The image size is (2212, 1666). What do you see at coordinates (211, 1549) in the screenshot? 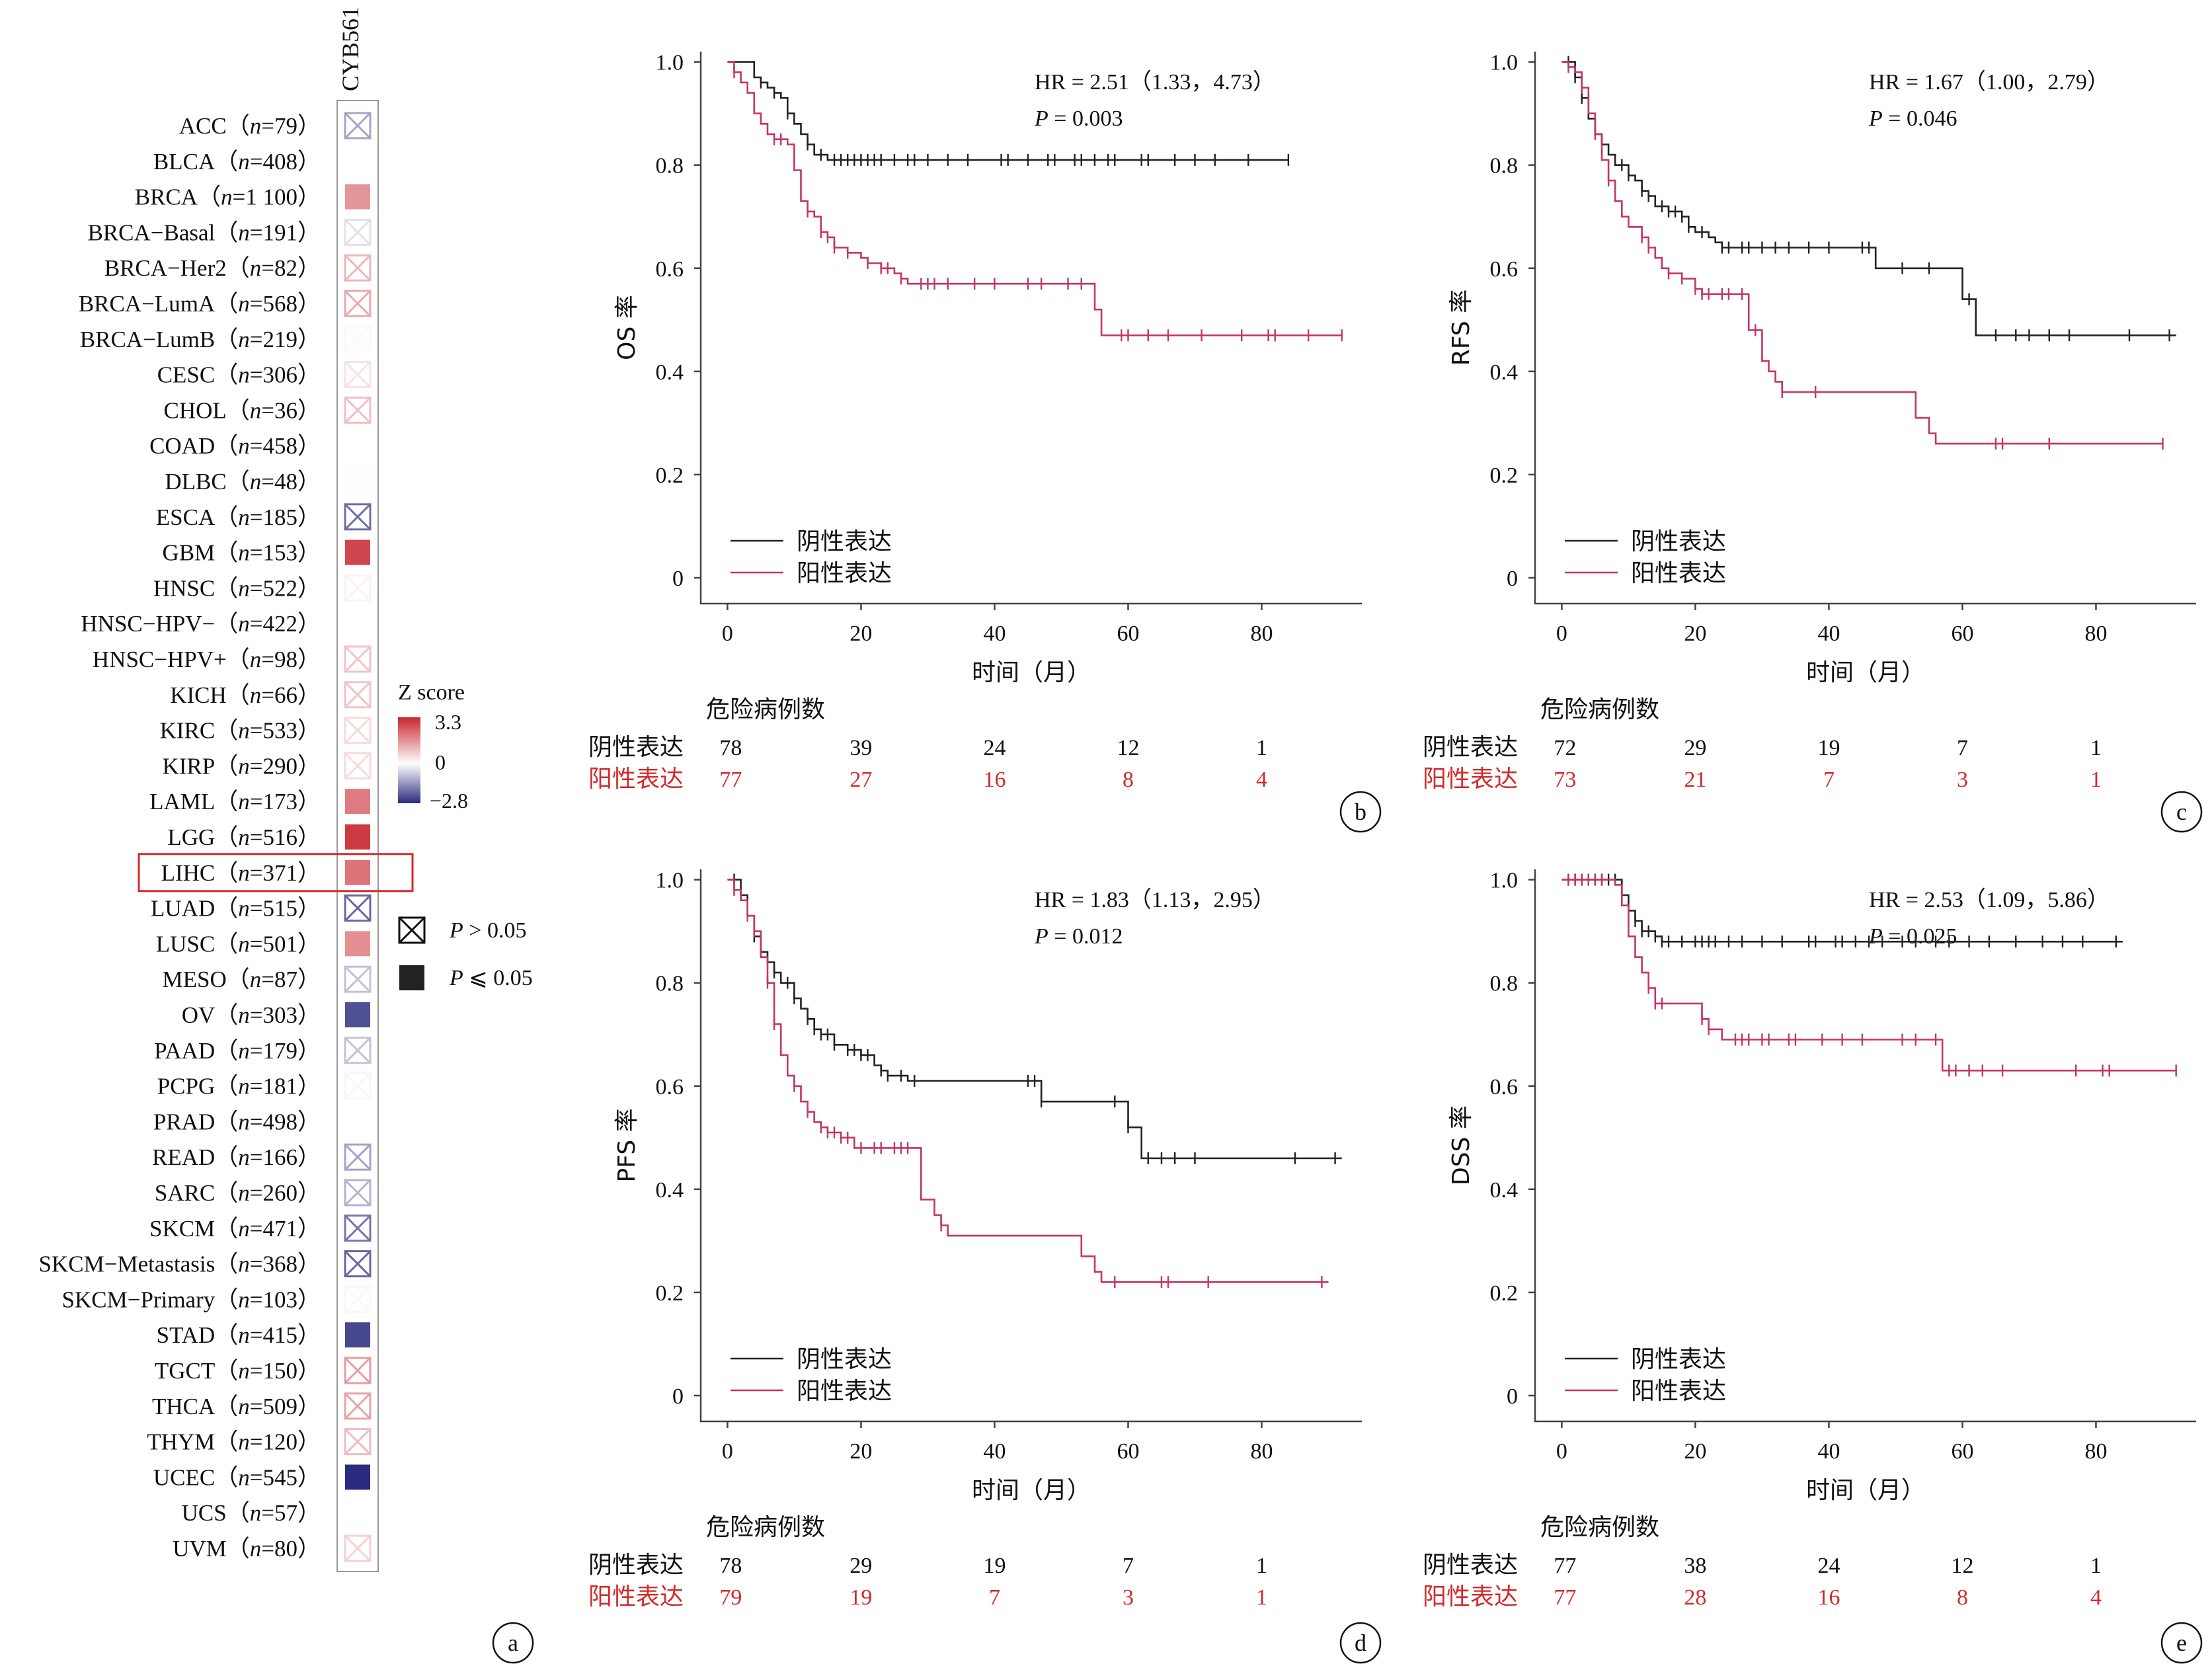
I see `cancer-type: UVM（` at bounding box center [211, 1549].